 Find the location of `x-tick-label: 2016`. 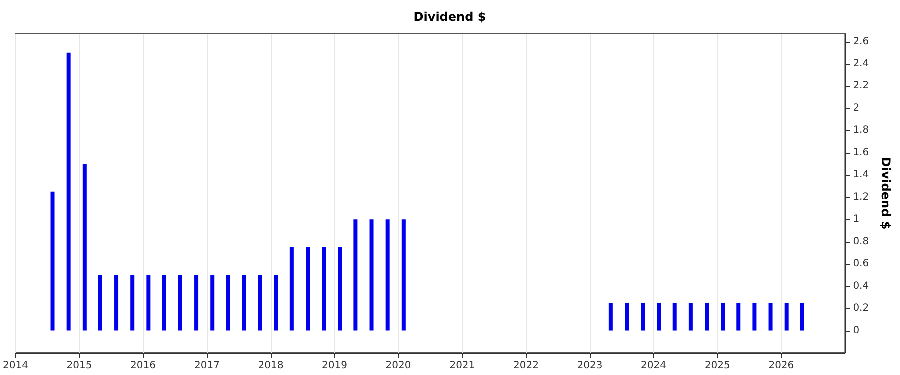

x-tick-label: 2016 is located at coordinates (143, 366).